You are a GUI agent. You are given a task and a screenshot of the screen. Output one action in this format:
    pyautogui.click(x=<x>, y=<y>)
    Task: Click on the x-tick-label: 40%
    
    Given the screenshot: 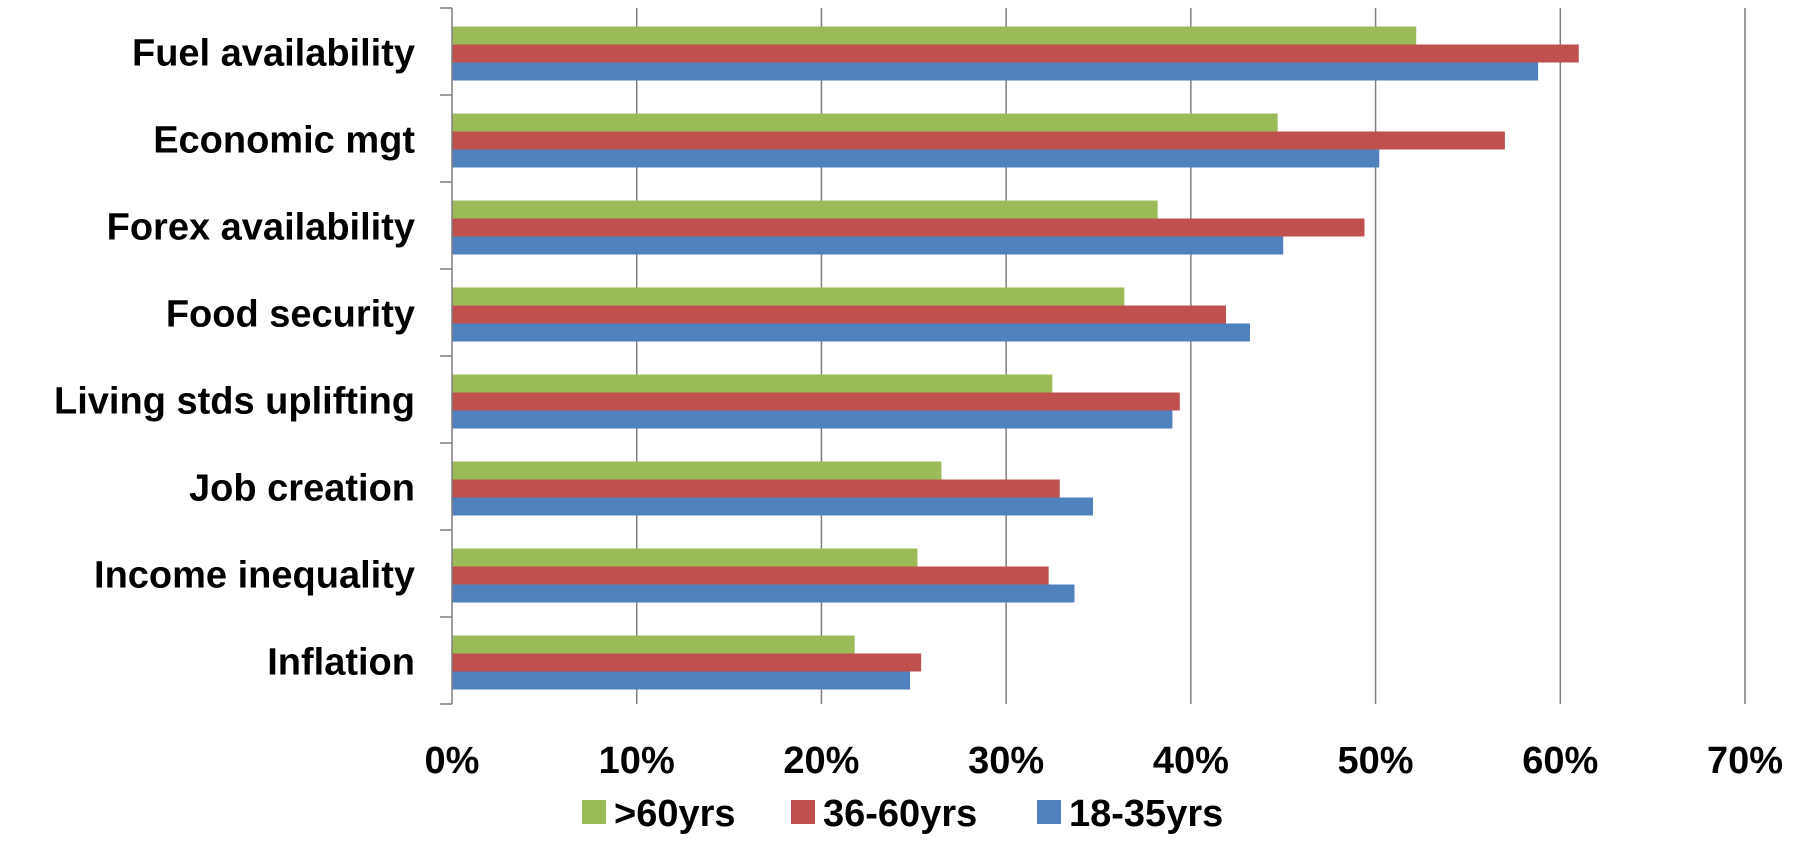 What is the action you would take?
    pyautogui.click(x=1191, y=761)
    